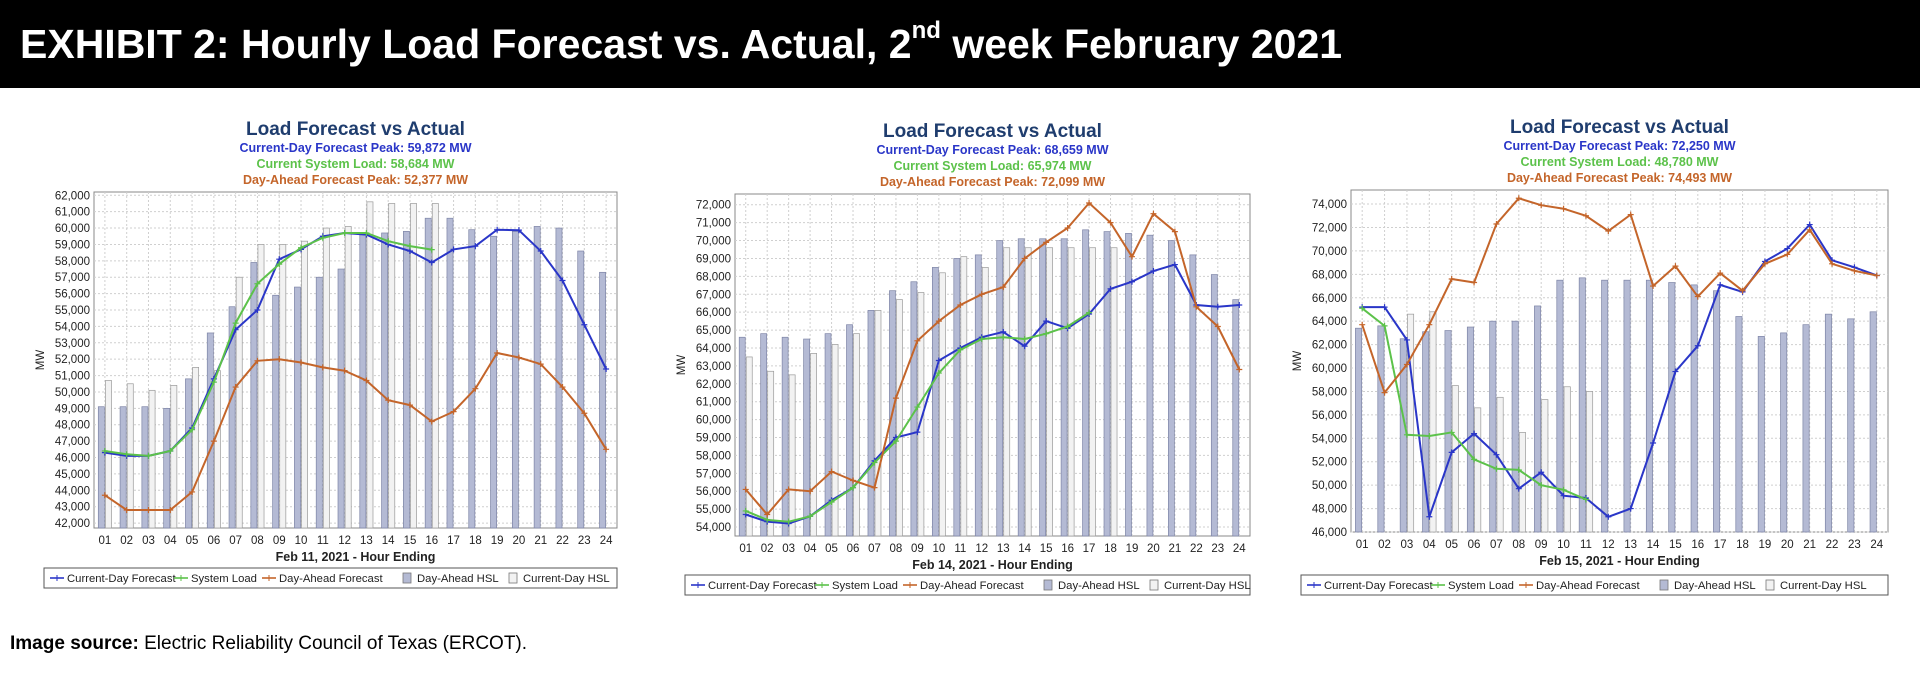  Describe the element at coordinates (1619, 146) in the screenshot. I see `chart-subtitle-1: Current-Day Forecast Peak: 72,250 MW` at that location.